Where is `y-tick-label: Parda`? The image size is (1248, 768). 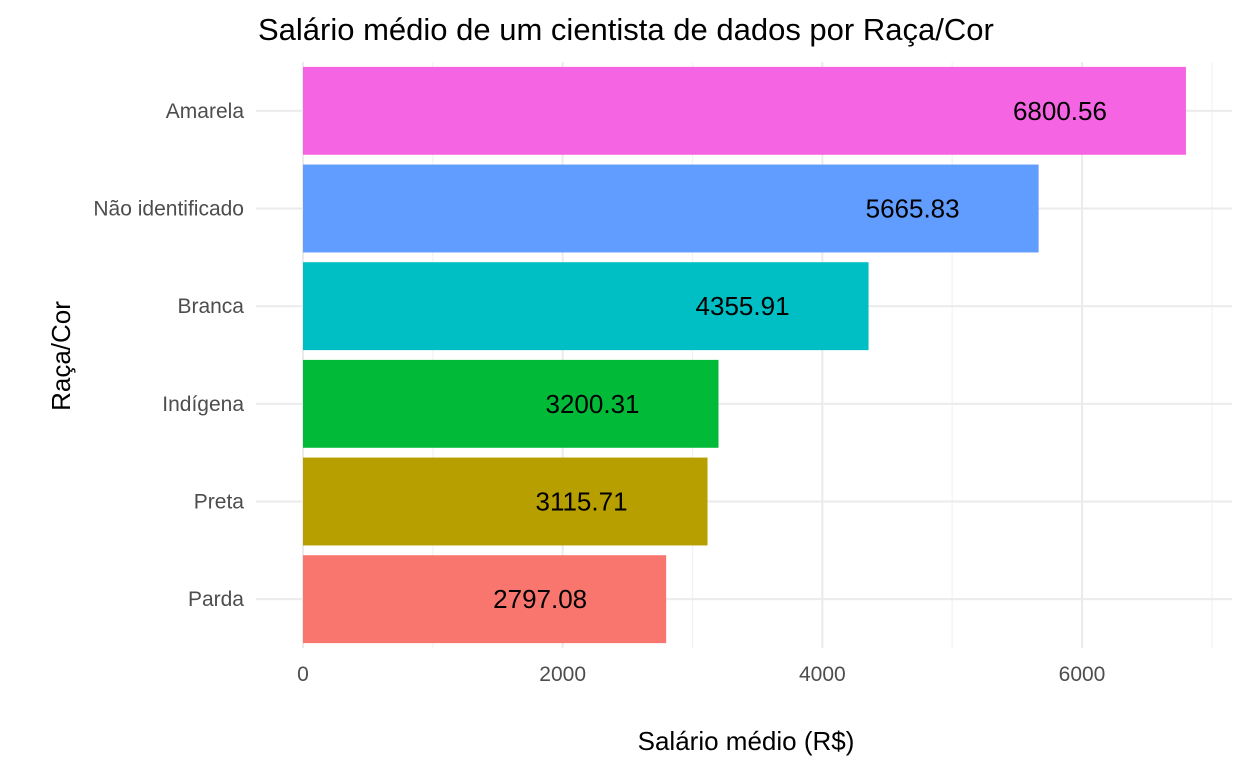
y-tick-label: Parda is located at coordinates (216, 599).